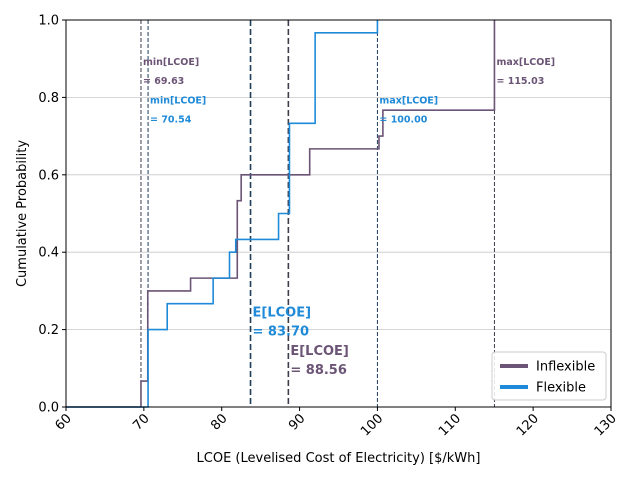 This screenshot has height=480, width=640. I want to click on x-tick-label: 120, so click(528, 425).